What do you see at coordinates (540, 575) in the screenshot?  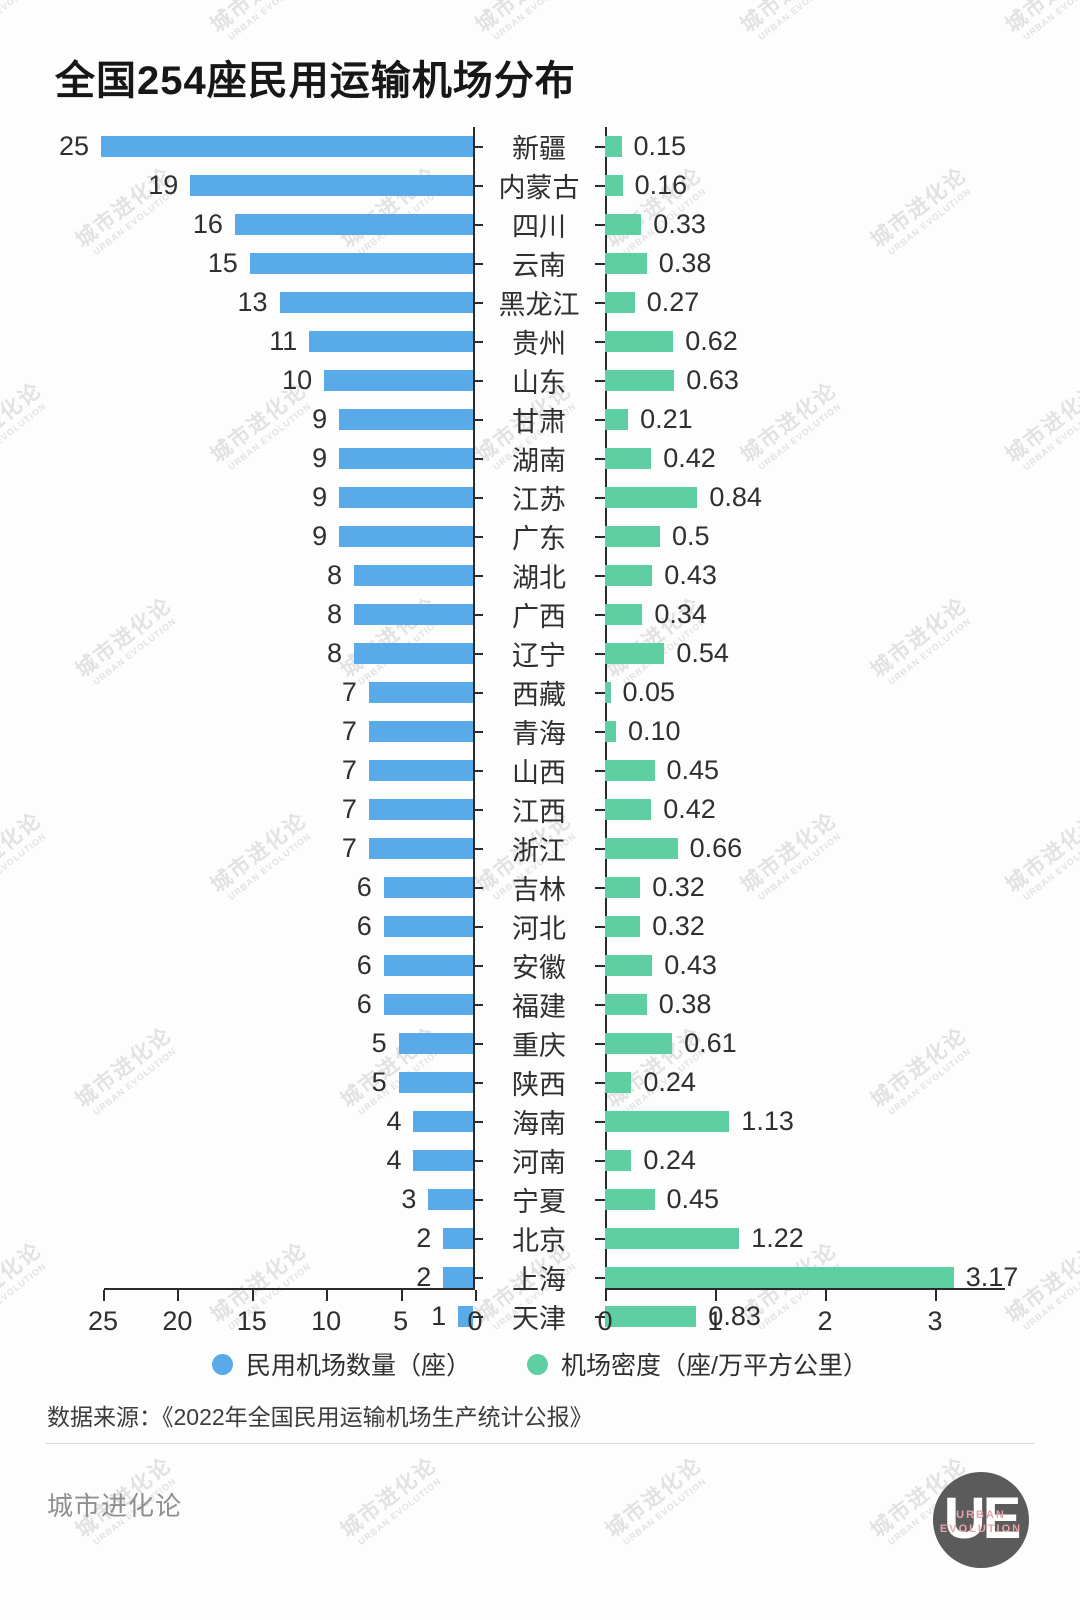 I see `chart-row: 8 湖北 0.43` at bounding box center [540, 575].